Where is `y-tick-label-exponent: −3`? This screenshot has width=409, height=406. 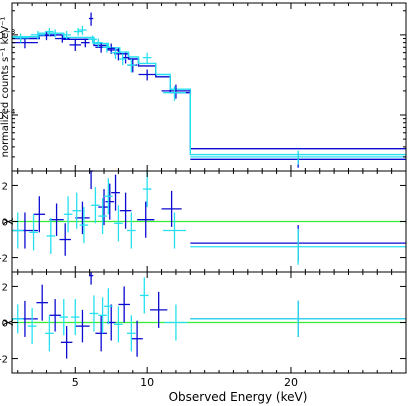
y-tick-label-exponent: −3 is located at coordinates (10, 32).